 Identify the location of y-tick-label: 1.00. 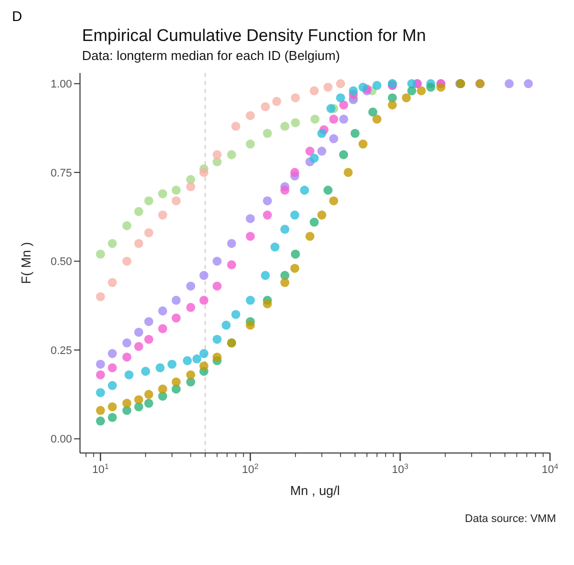
(61, 84).